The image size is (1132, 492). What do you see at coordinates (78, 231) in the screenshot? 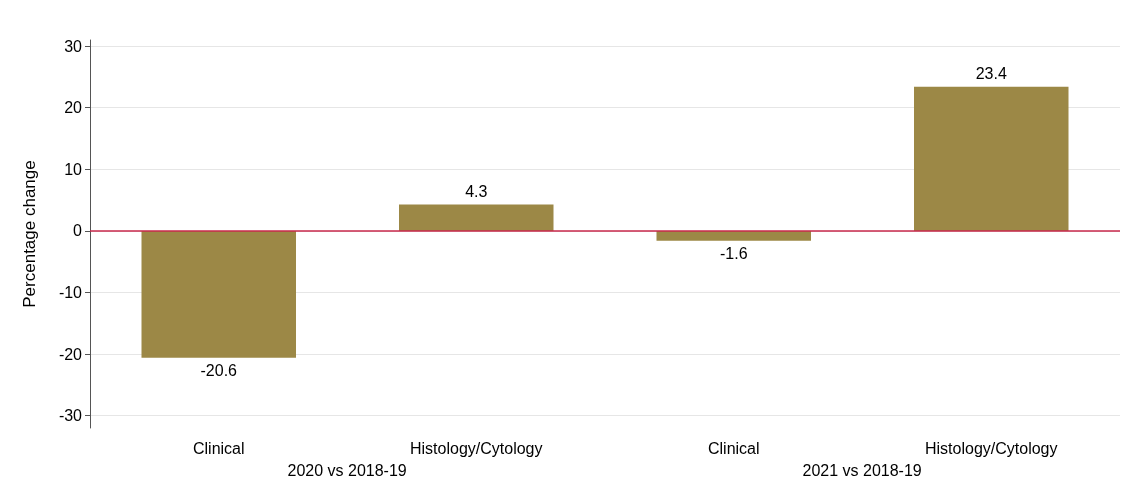
I see `y-tick-label: 0` at bounding box center [78, 231].